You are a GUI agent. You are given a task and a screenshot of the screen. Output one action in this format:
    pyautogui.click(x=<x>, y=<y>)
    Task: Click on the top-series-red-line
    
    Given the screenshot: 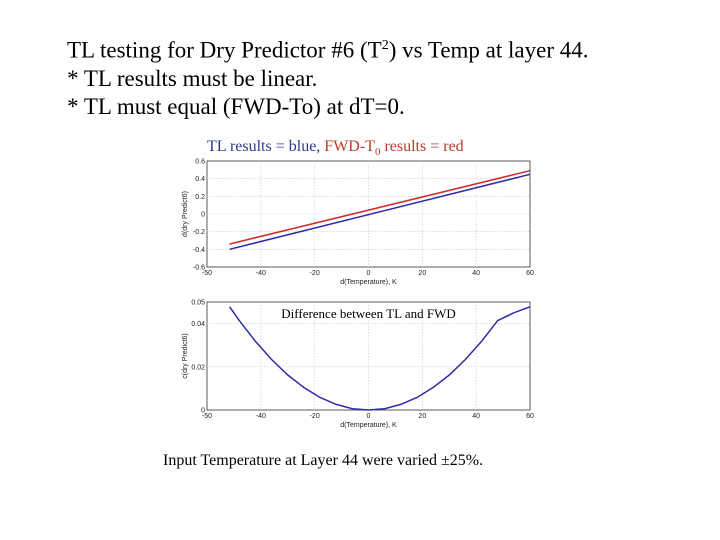 What is the action you would take?
    pyautogui.click(x=380, y=207)
    